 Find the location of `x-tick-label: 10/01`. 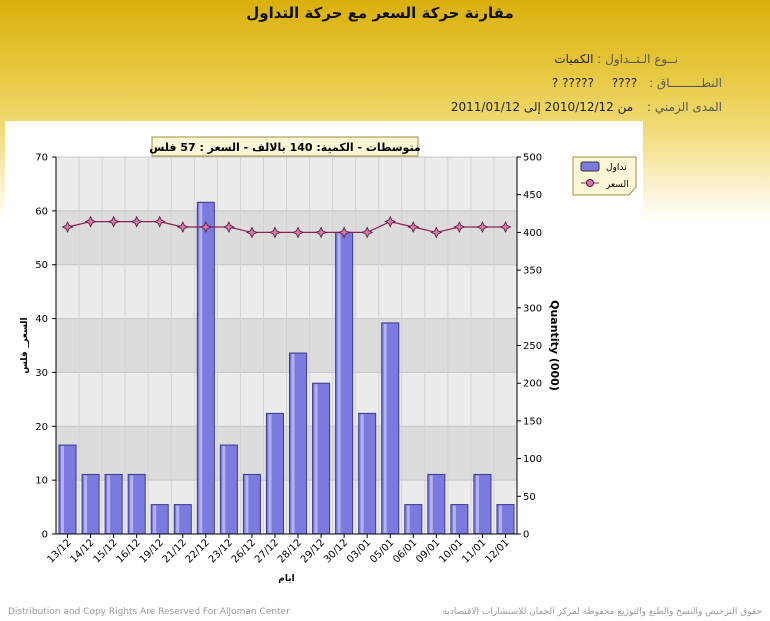

x-tick-label: 10/01 is located at coordinates (451, 551).